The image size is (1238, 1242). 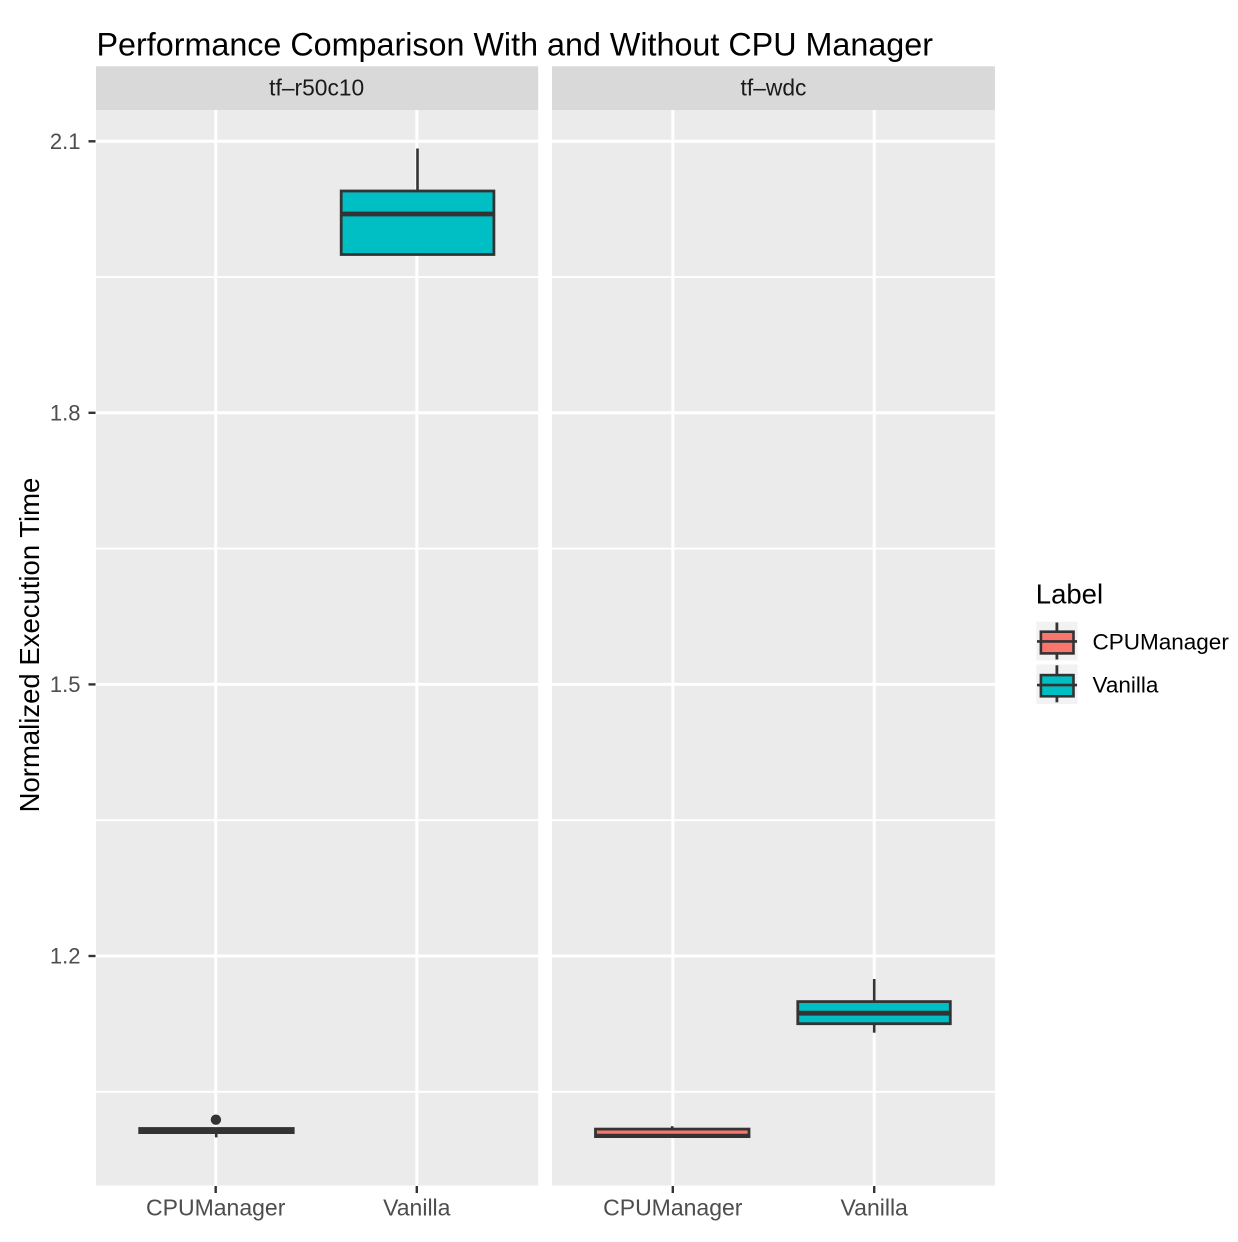 I want to click on svg-text: 1.5, so click(x=65, y=684).